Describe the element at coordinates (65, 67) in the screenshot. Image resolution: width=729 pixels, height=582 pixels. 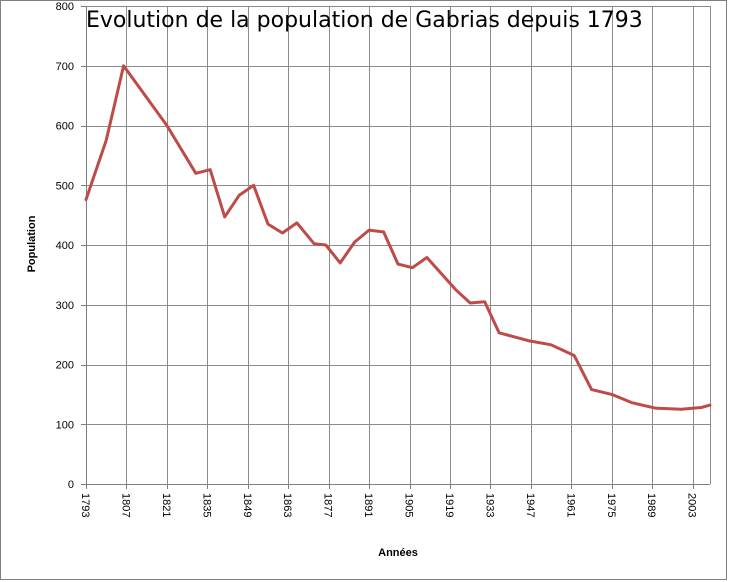
I see `y-tick-label: 700` at that location.